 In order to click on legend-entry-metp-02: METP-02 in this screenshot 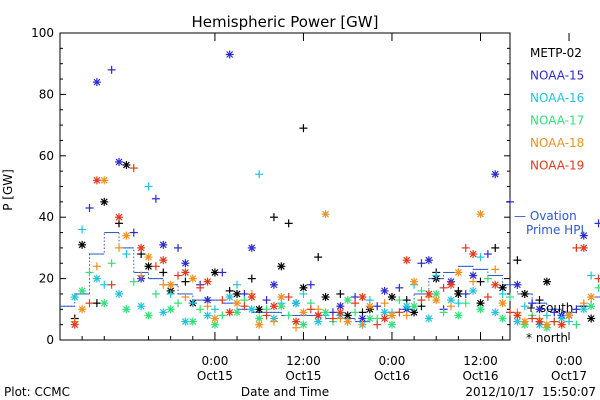, I will do `click(556, 53)`.